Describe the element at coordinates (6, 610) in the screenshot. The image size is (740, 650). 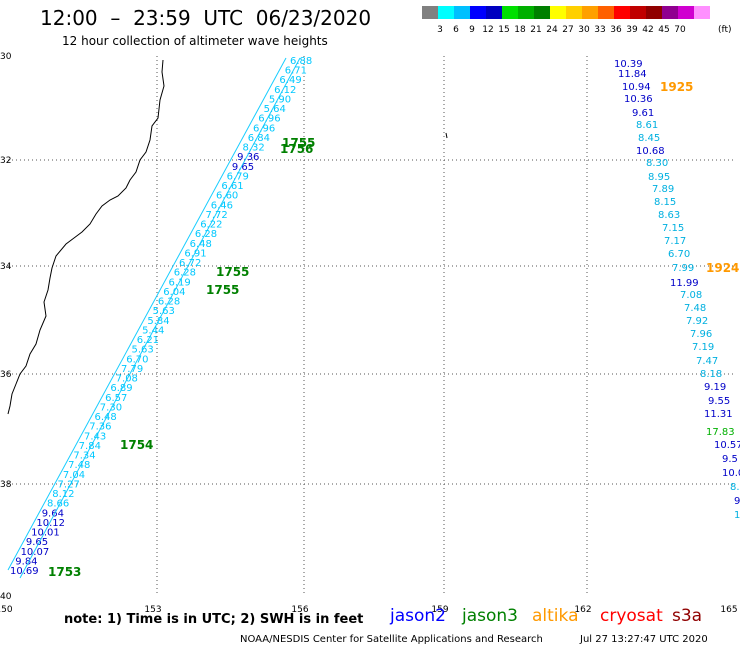
I see `lon-tick-label: 150` at that location.